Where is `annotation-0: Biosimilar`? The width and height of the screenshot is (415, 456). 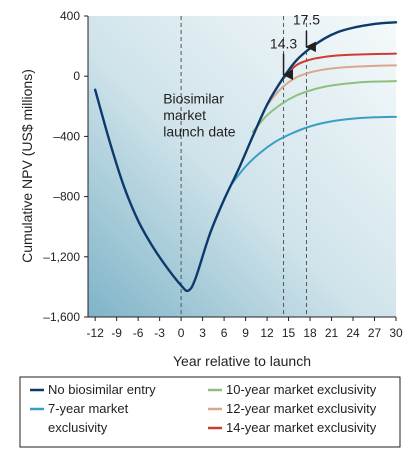
annotation-0: Biosimilar is located at coordinates (193, 98).